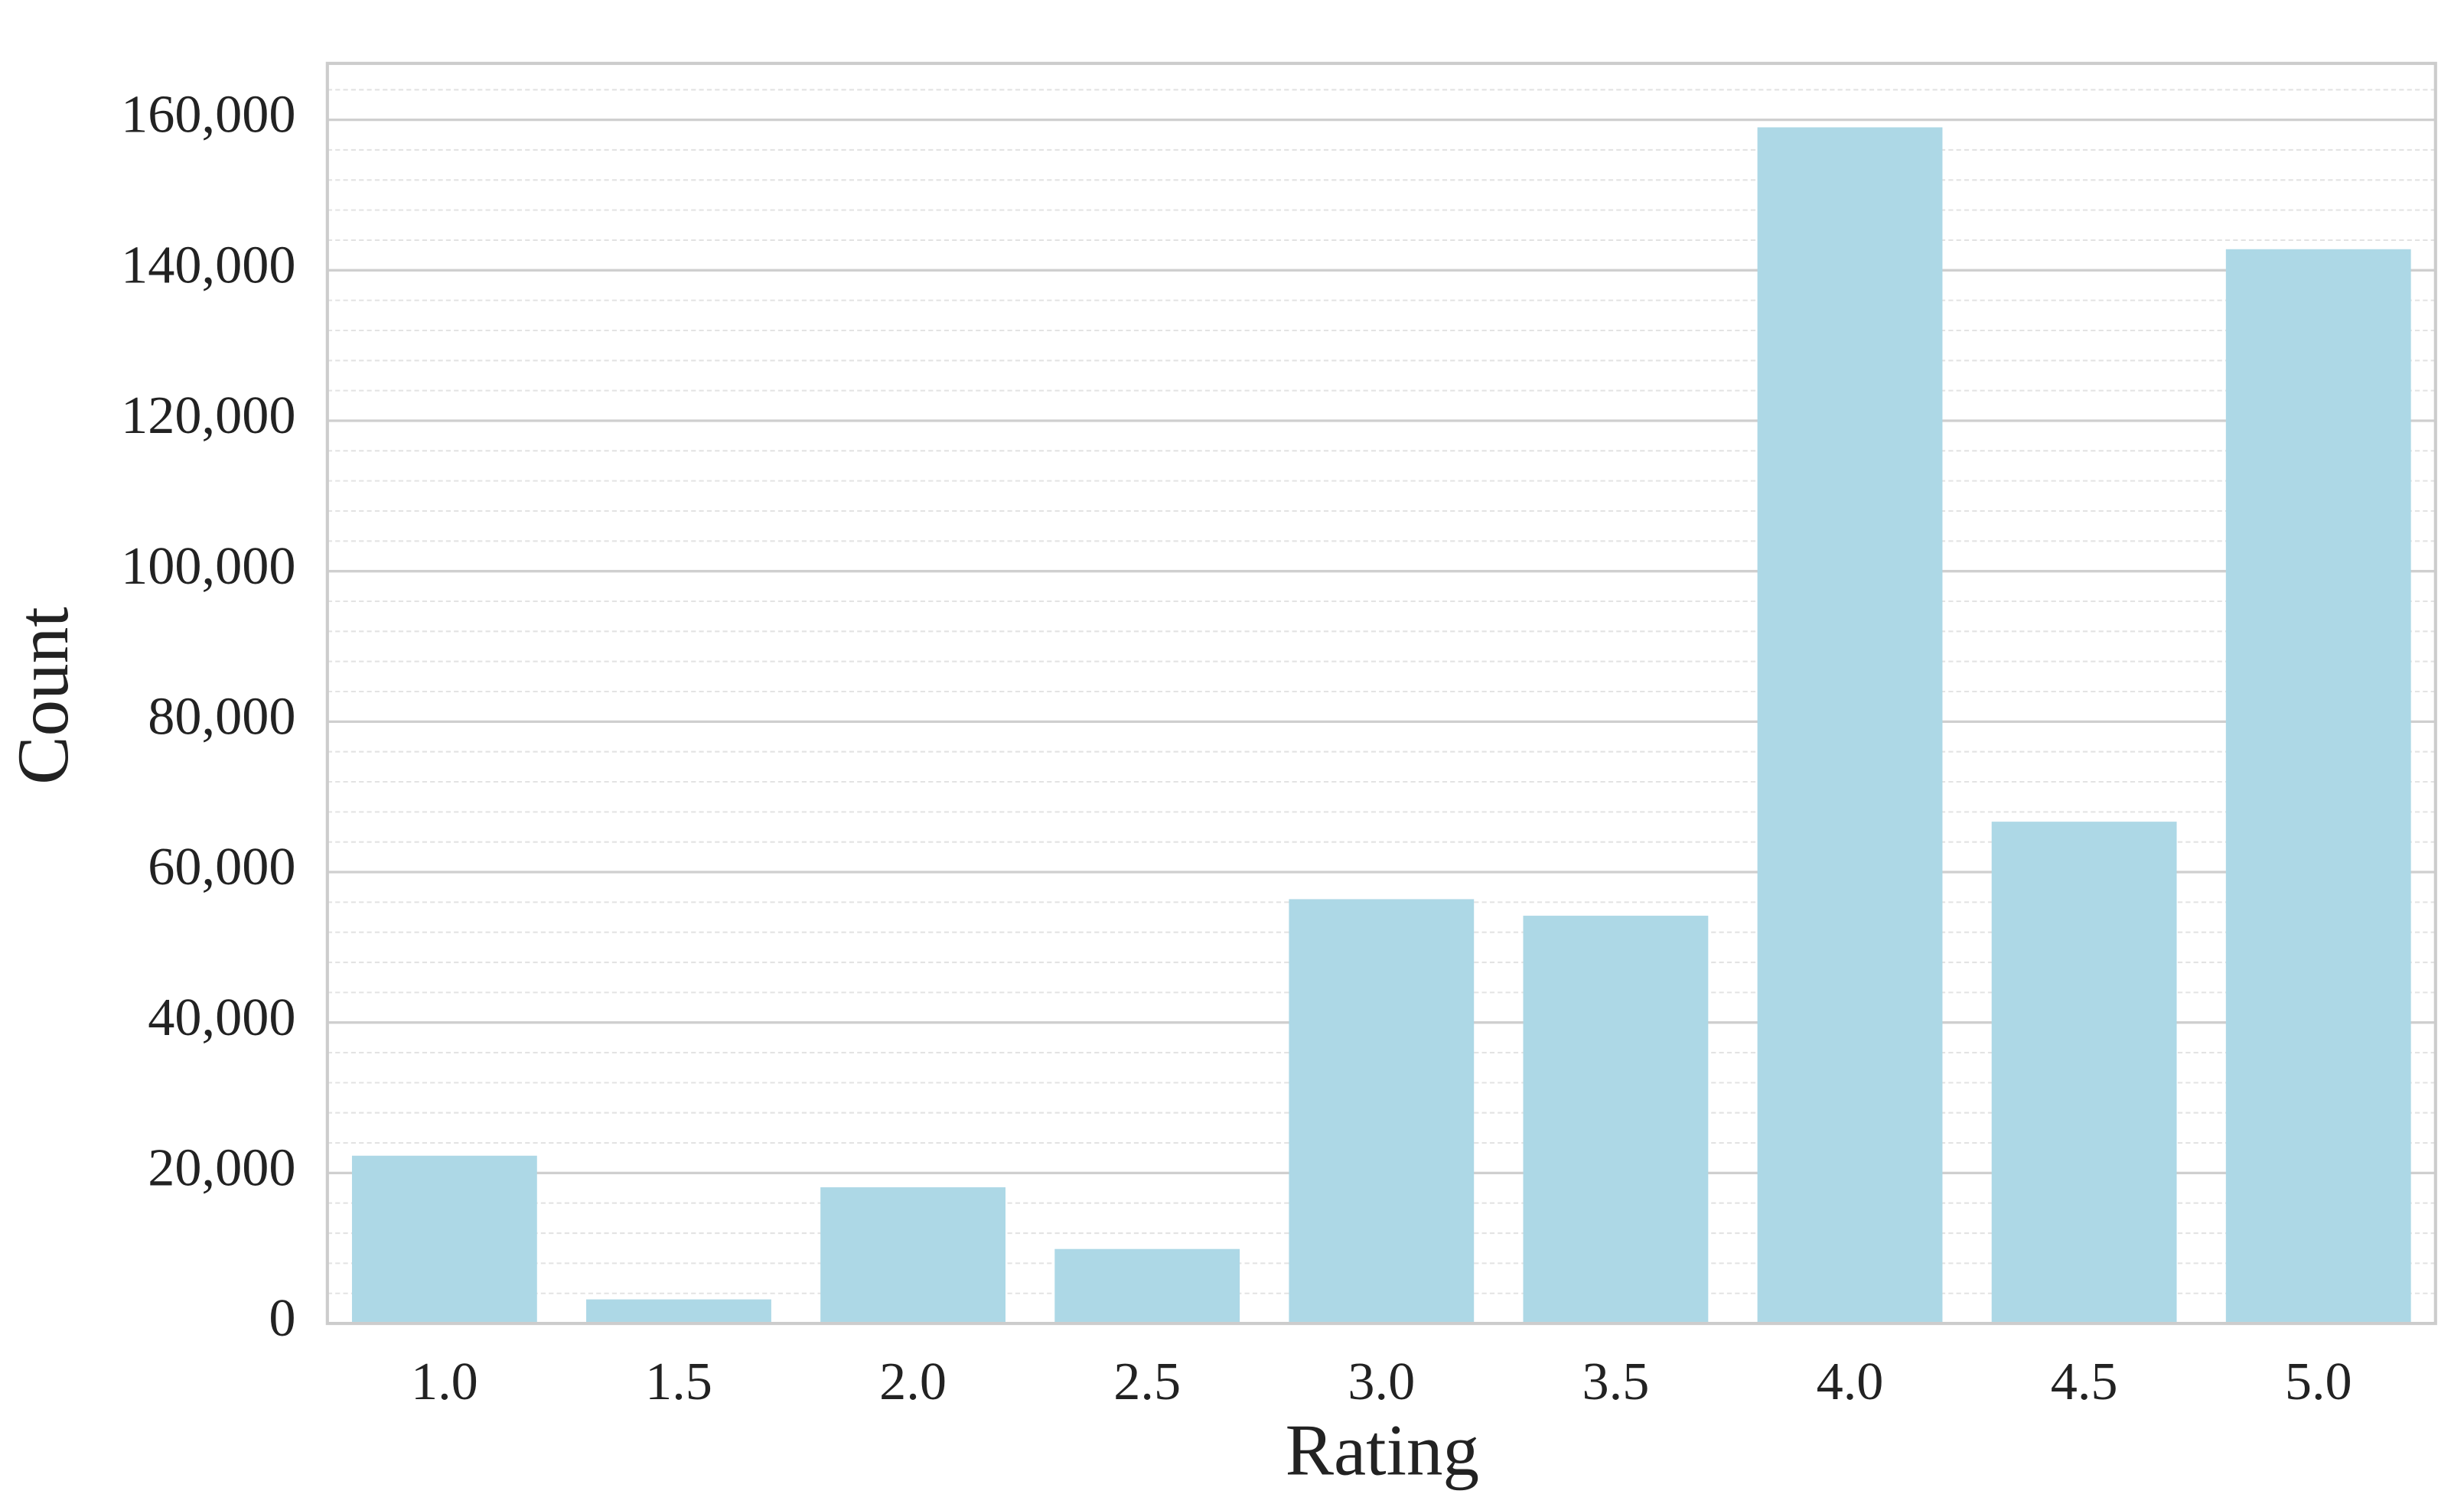  What do you see at coordinates (222, 867) in the screenshot?
I see `y-tick-label: 60,000` at bounding box center [222, 867].